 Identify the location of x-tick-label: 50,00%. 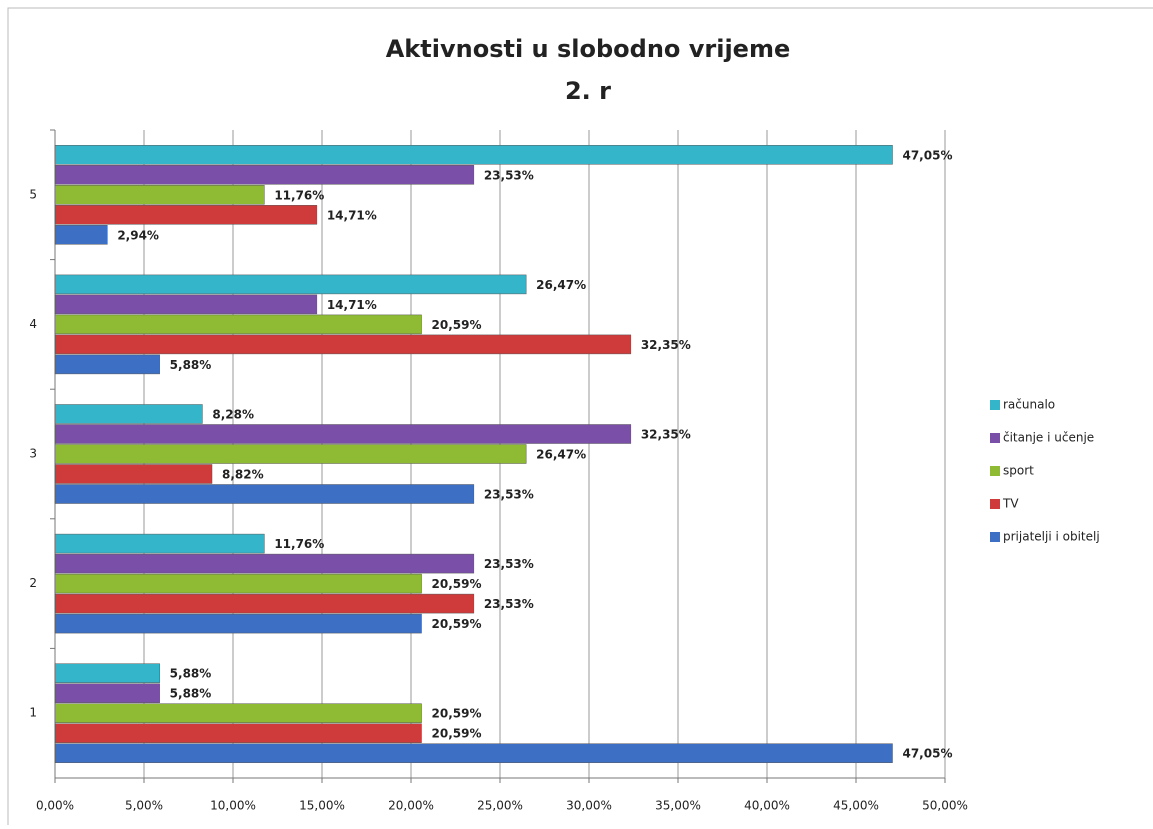
(945, 806).